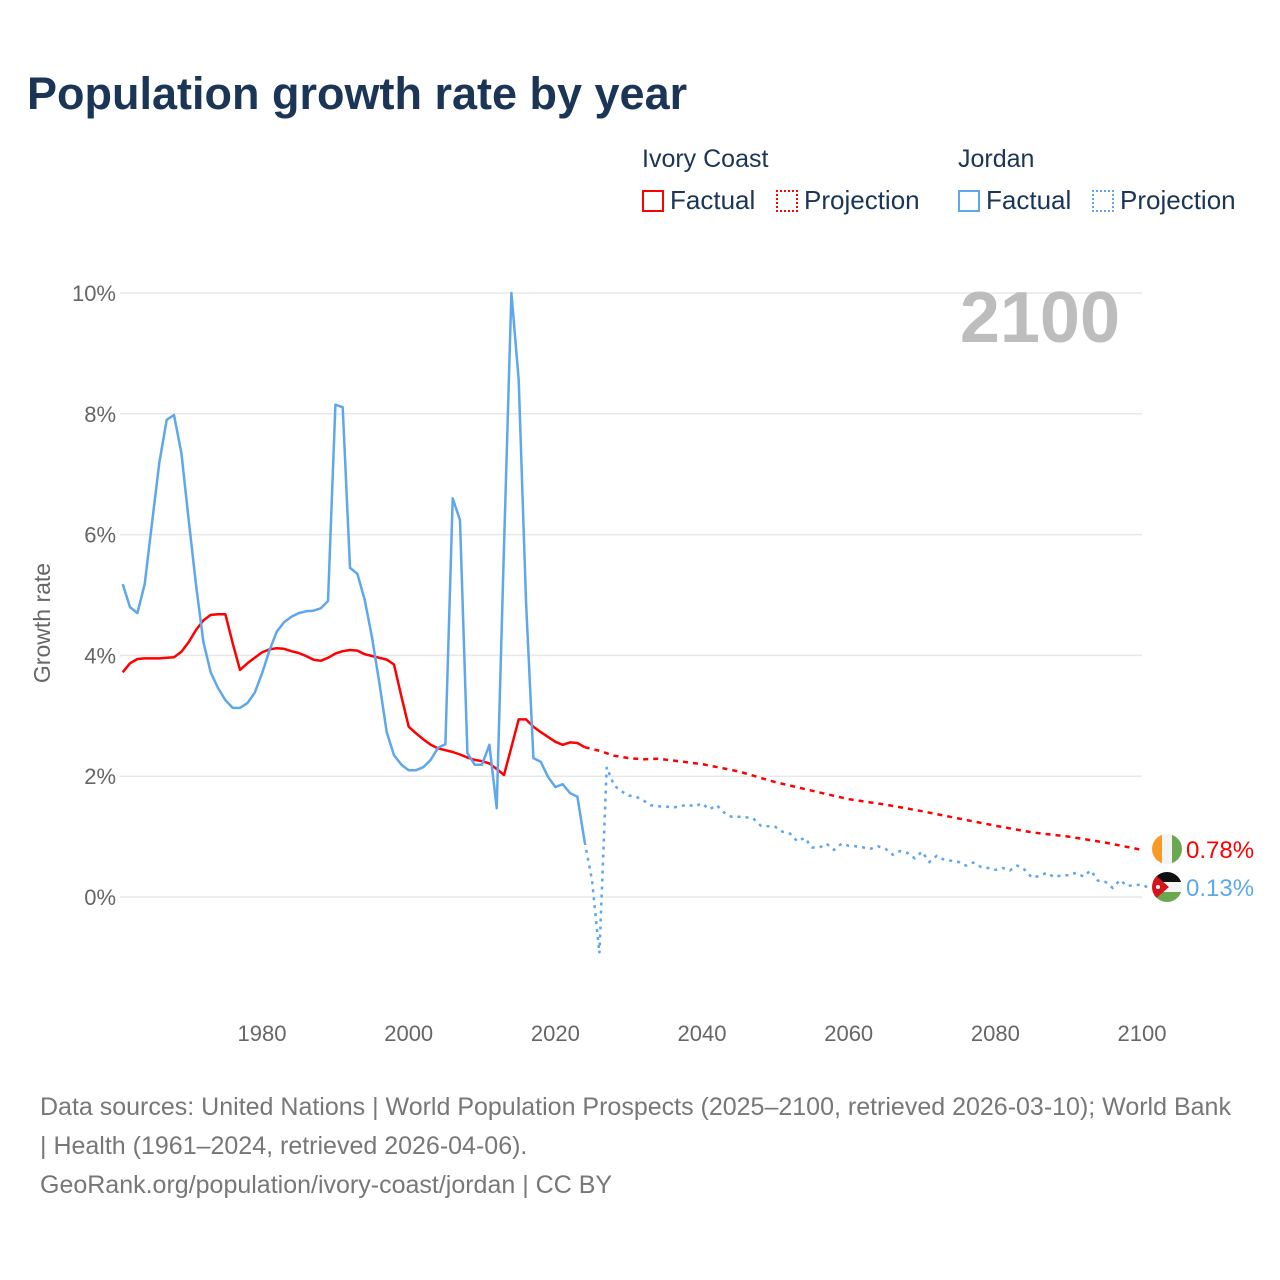 The image size is (1280, 1280). Describe the element at coordinates (787, 200) in the screenshot. I see `legend-swatch-dotted-red` at that location.